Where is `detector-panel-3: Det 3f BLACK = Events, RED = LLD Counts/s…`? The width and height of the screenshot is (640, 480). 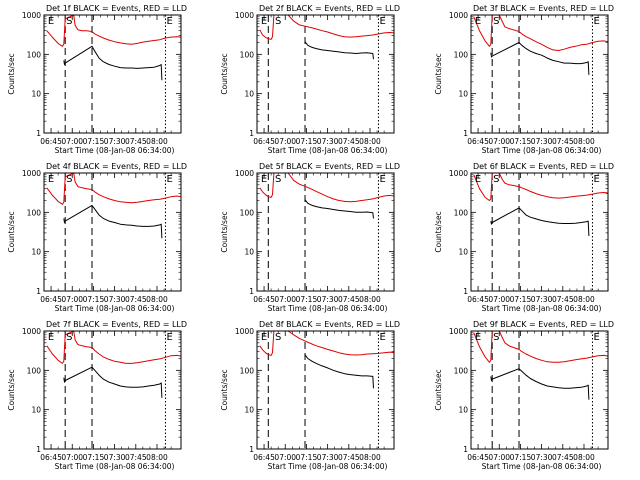 detector-panel-3: Det 3f BLACK = Events, RED = LLD Counts/s… is located at coordinates (524, 79).